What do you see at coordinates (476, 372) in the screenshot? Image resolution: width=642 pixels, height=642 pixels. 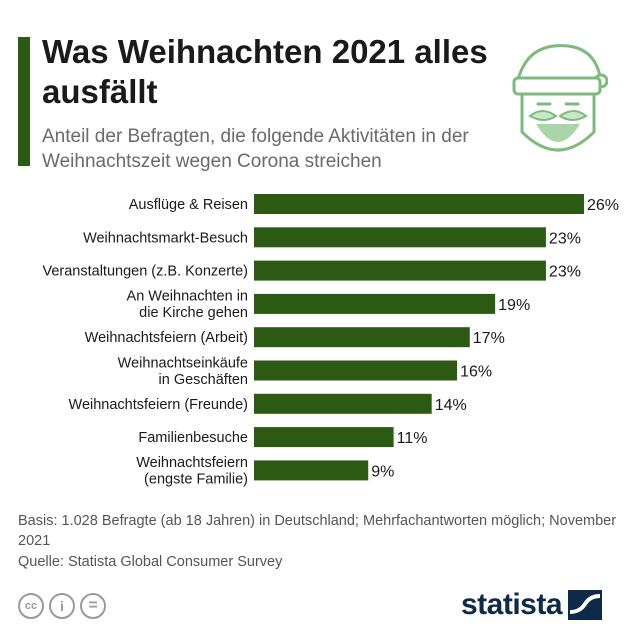 I see `value-label: 16%` at bounding box center [476, 372].